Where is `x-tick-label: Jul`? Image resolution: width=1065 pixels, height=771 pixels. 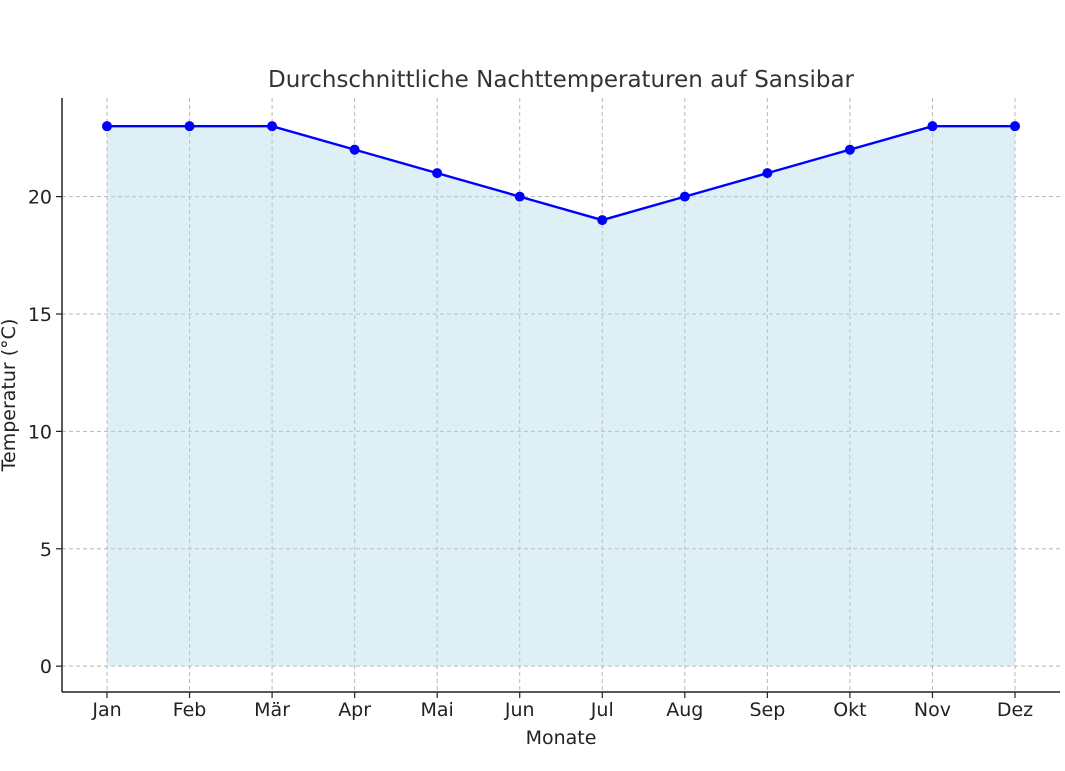
x-tick-label: Jul is located at coordinates (602, 710).